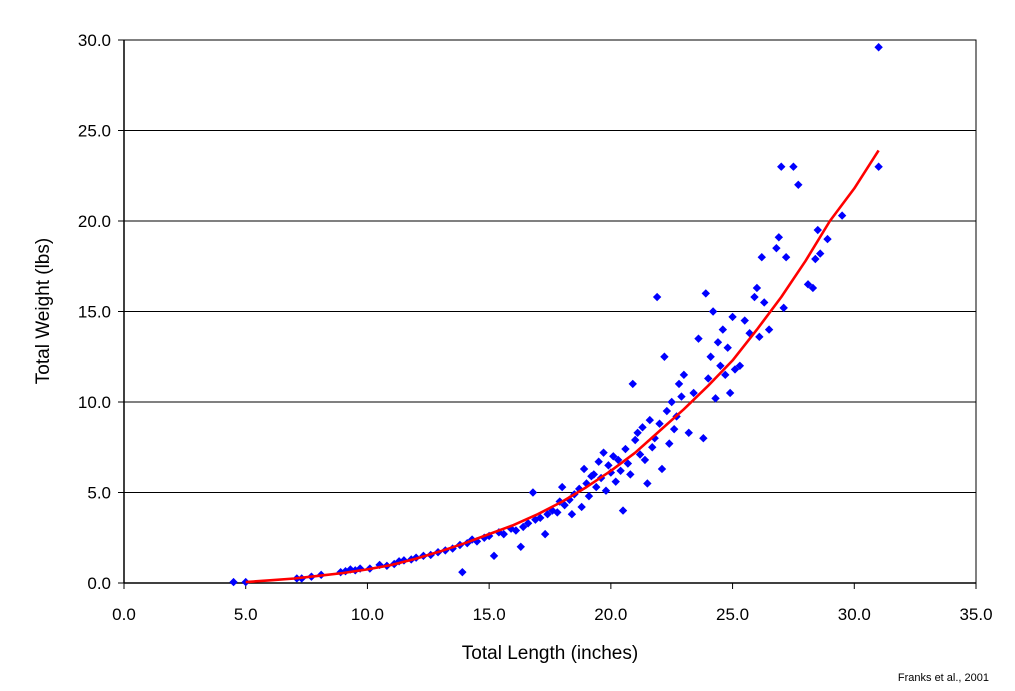  What do you see at coordinates (99, 493) in the screenshot?
I see `y-tick-label: 5.0` at bounding box center [99, 493].